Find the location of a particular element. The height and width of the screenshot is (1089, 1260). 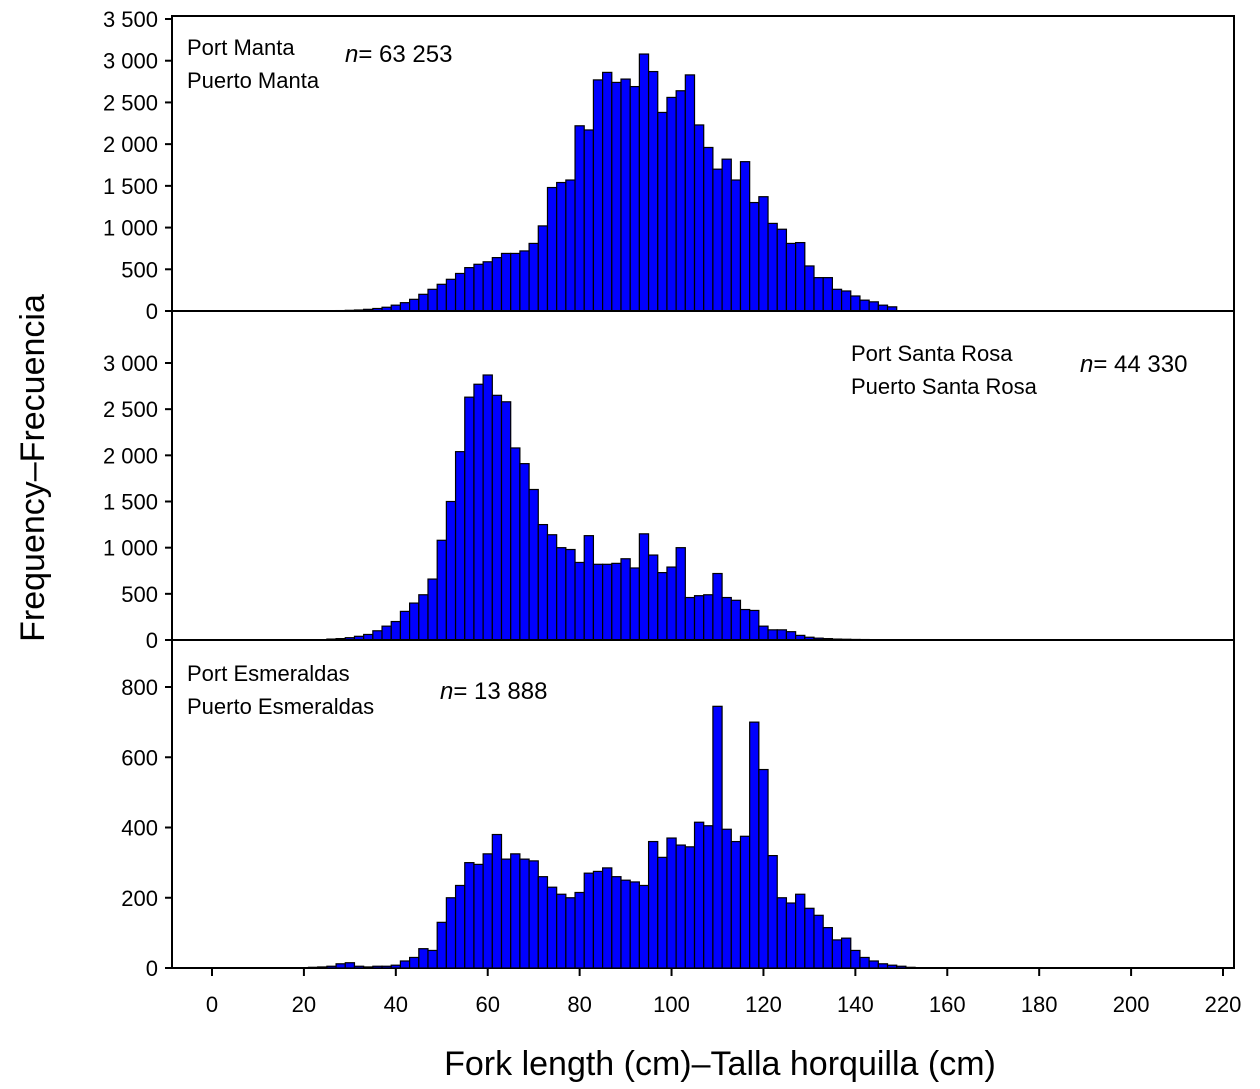

panel-label-spanish: Puerto Santa Rosa is located at coordinates (944, 386).